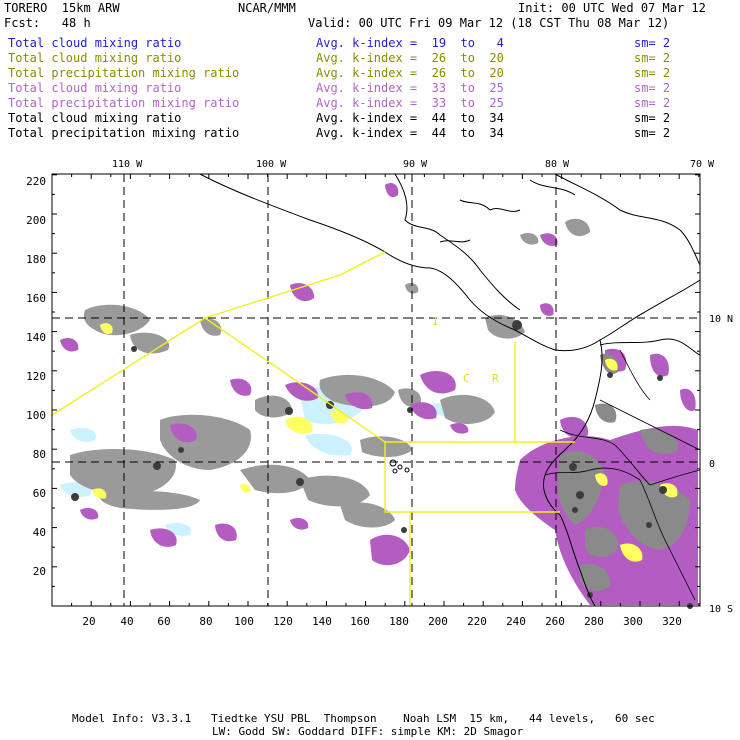  I want to click on galapagos-islands, so click(399, 466).